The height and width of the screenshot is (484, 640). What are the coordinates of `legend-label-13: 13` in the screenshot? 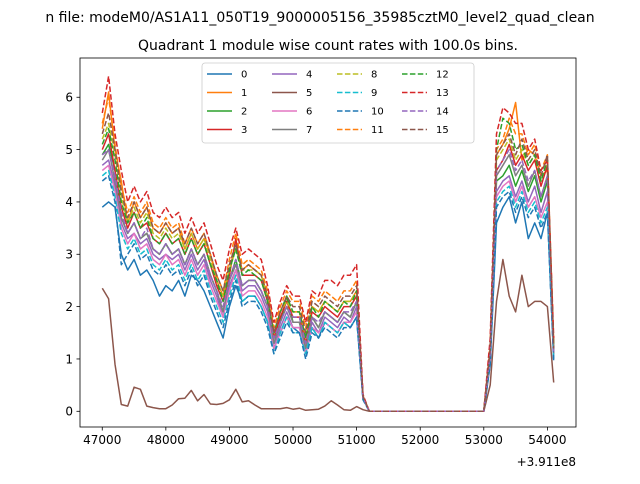 It's located at (442, 93).